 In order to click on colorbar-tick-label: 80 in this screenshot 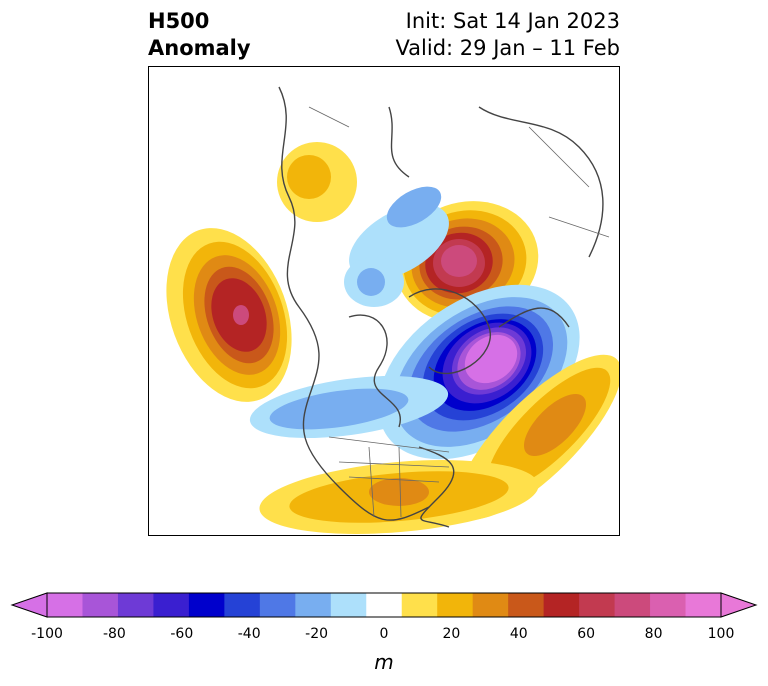, I will do `click(653, 634)`.